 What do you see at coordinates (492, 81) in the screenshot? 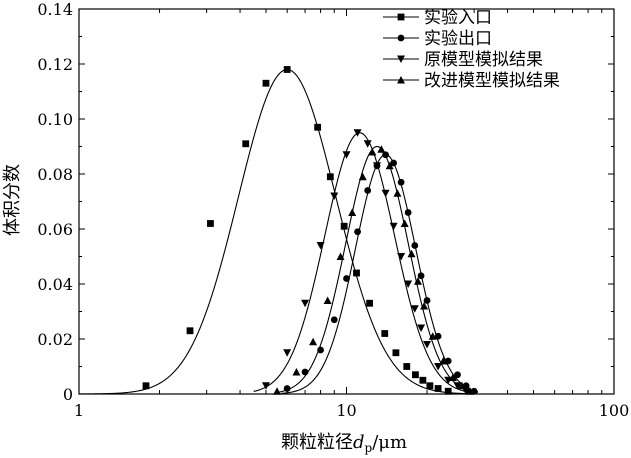
I see `legend-label: 改进模型模拟结果` at bounding box center [492, 81].